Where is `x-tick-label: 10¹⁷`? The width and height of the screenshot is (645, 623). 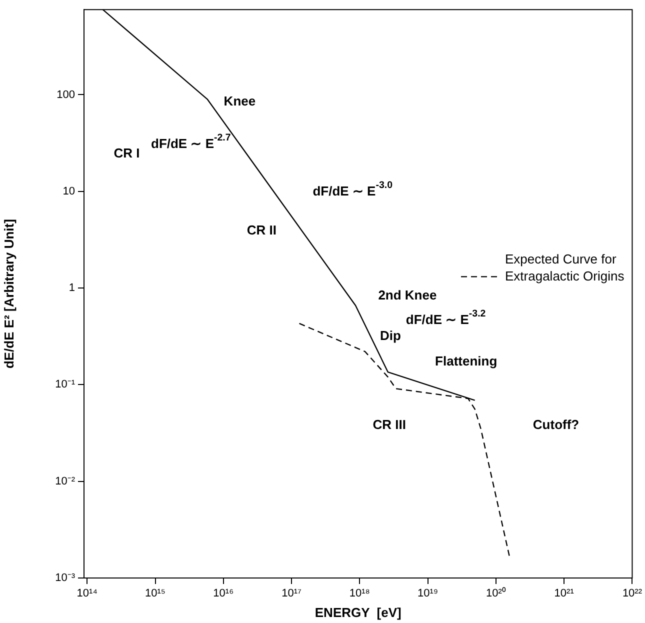
x-tick-label: 10¹⁷ is located at coordinates (292, 594).